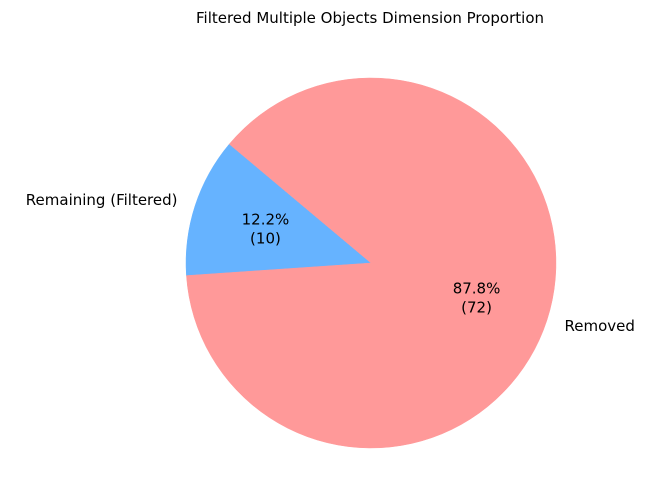 This screenshot has height=504, width=652. Describe the element at coordinates (265, 239) in the screenshot. I see `slice-count-label: (10)` at that location.